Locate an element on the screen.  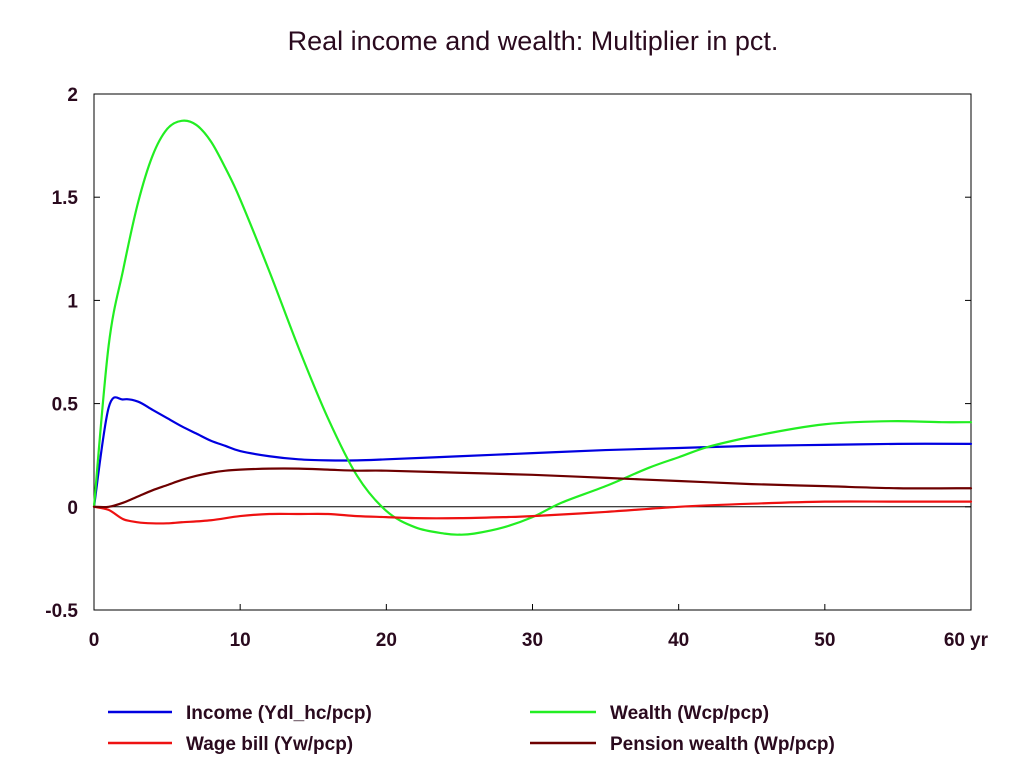
legend-label: Pension wealth (Wp/pcp) is located at coordinates (722, 744).